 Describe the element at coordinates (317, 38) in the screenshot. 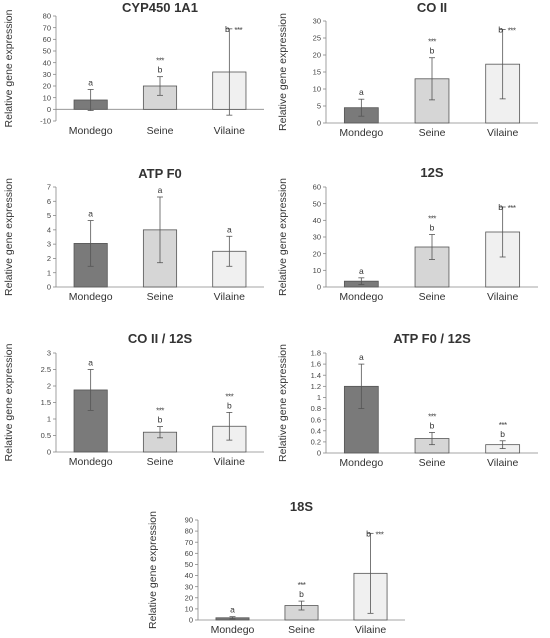

I see `y-tick-label: 25` at that location.